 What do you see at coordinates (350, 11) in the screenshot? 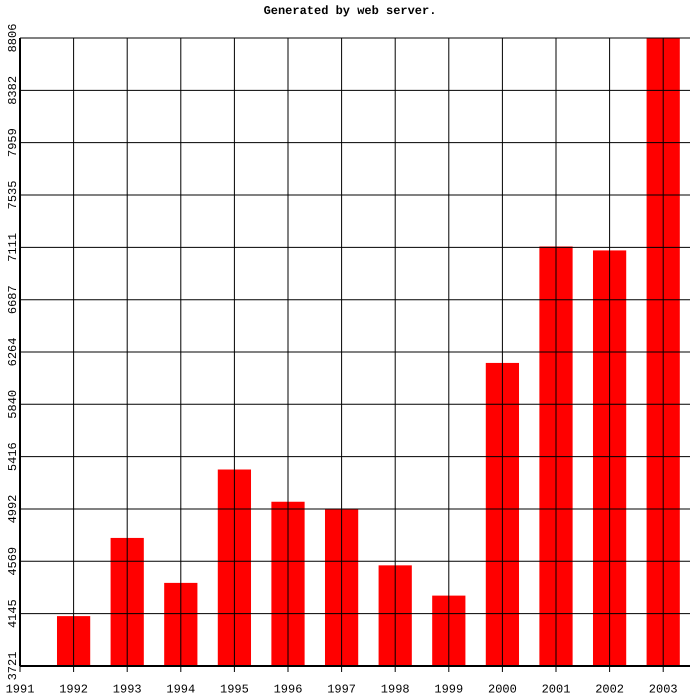
I see `chart-title: Generated by web server.` at bounding box center [350, 11].